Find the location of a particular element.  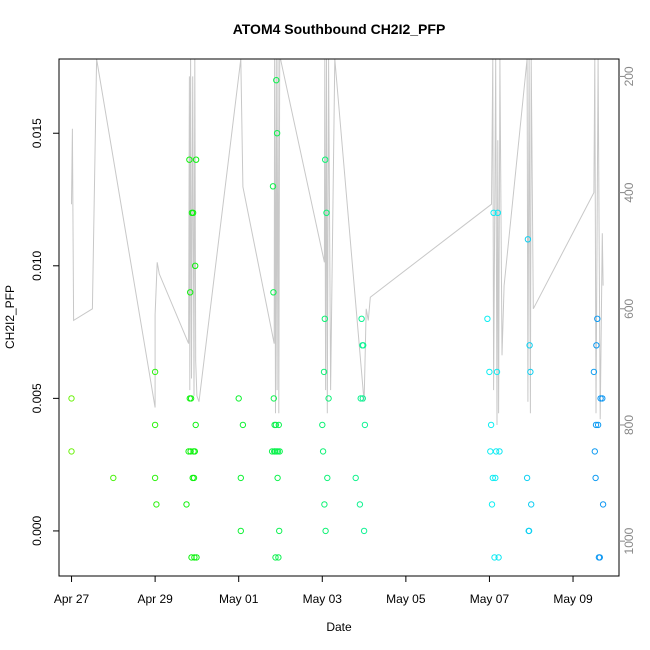

right-y-tick-label: 400 is located at coordinates (629, 192).